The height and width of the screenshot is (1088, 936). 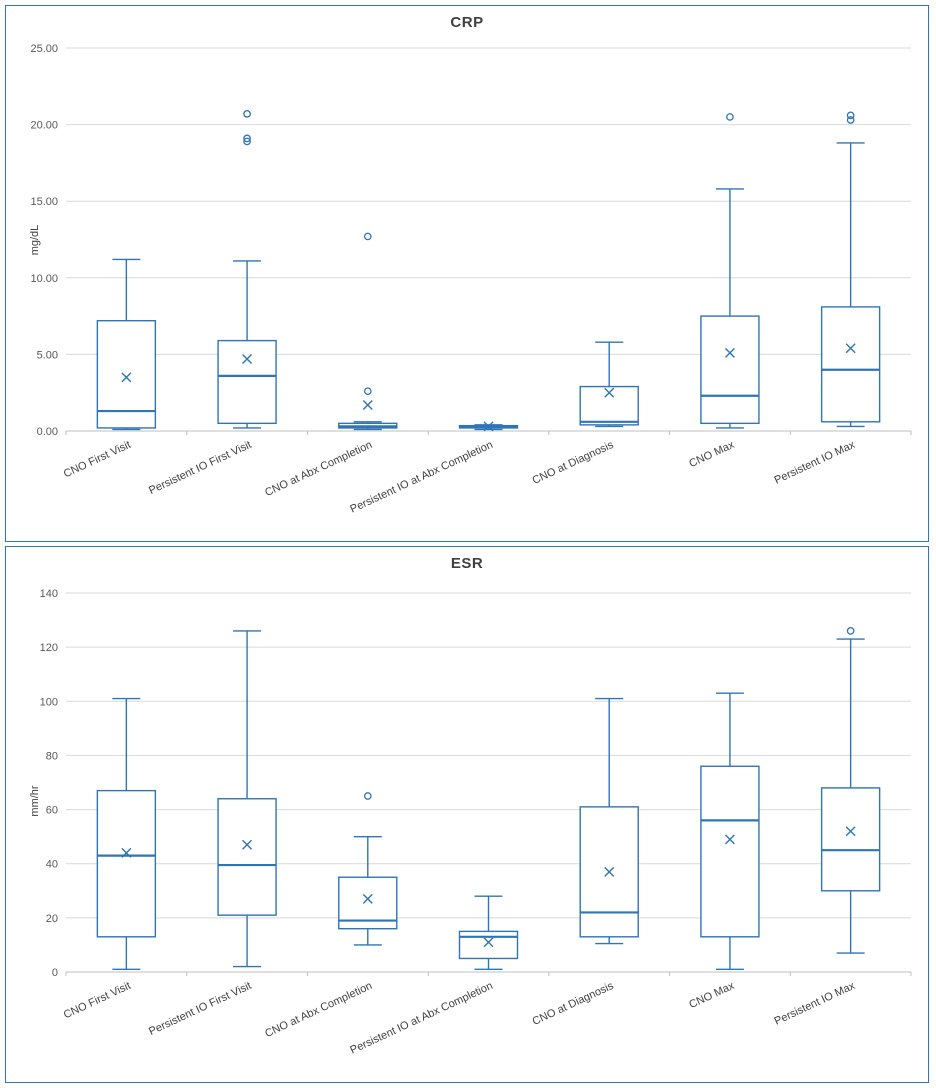 What do you see at coordinates (52, 756) in the screenshot?
I see `svg-text: 80` at bounding box center [52, 756].